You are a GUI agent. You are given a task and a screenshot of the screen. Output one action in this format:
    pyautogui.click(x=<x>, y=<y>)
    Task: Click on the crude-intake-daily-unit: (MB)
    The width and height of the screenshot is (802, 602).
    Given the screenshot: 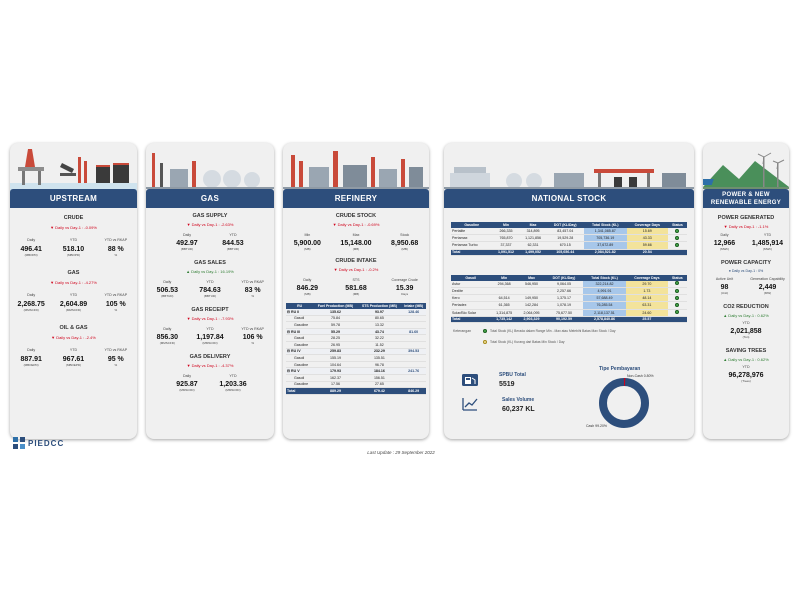 What is the action you would take?
    pyautogui.click(x=307, y=294)
    